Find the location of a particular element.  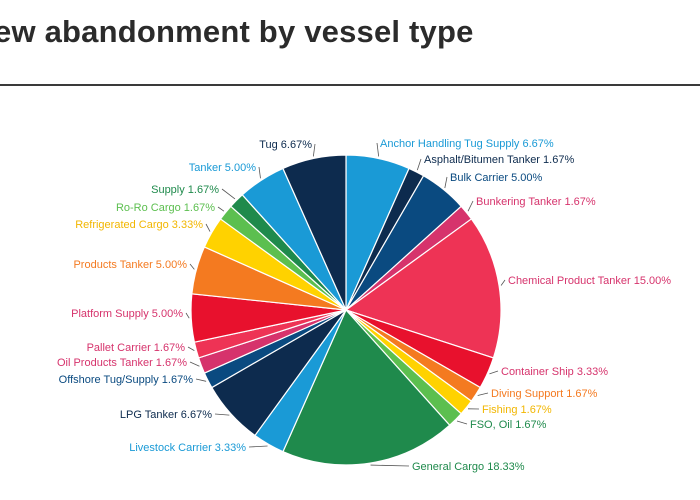

slice-label: Tug 6.67% is located at coordinates (285, 145).